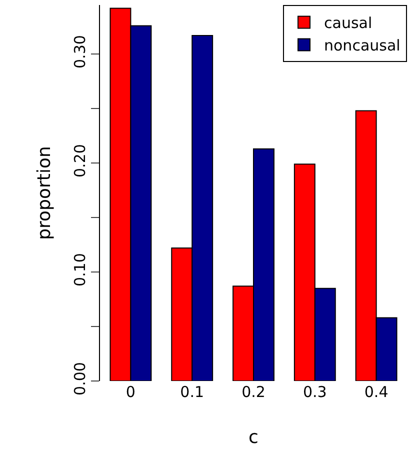 This screenshot has width=417, height=476. Describe the element at coordinates (348, 23) in the screenshot. I see `legend-label: causal` at that location.